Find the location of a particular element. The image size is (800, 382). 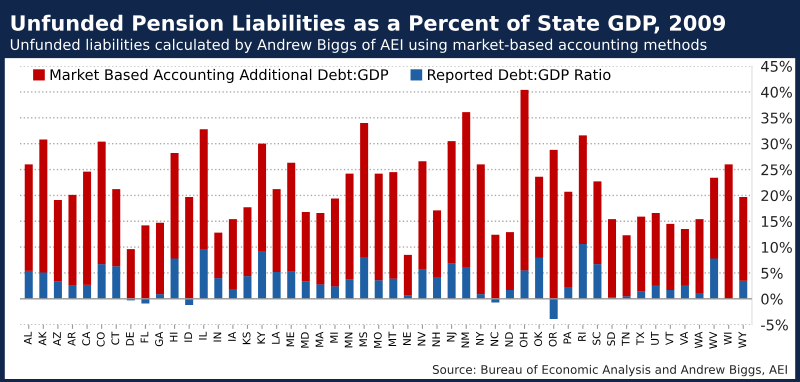

x-tick-label: SC is located at coordinates (596, 338).